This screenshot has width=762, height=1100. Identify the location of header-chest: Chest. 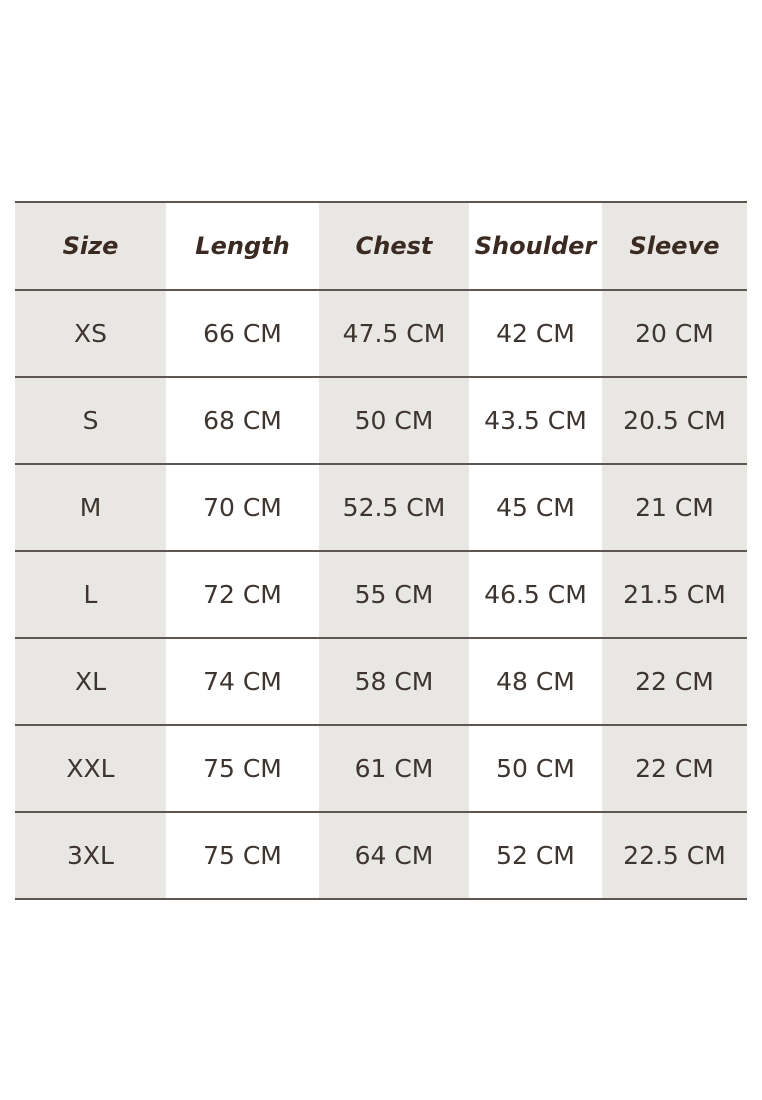
(394, 245).